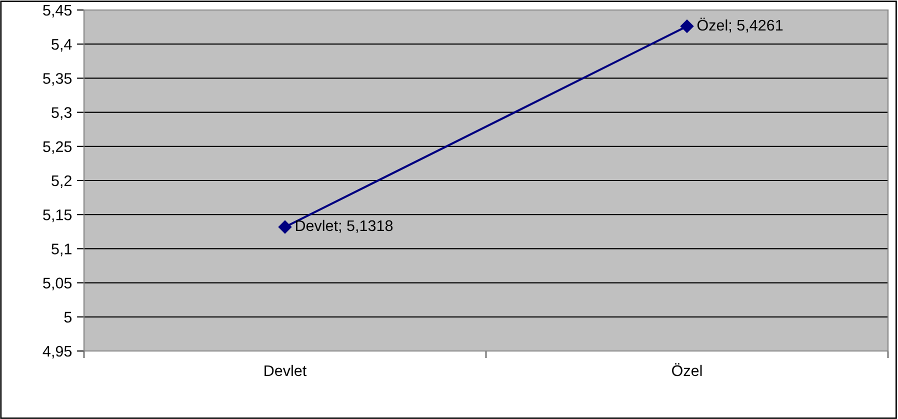  I want to click on y-tick-label: 5,4, so click(62, 45).